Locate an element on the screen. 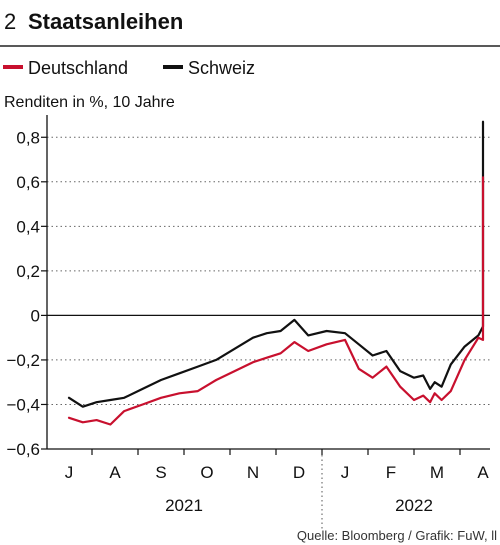 Image resolution: width=500 pixels, height=545 pixels. chart-title: Staatsanleihen is located at coordinates (105, 21).